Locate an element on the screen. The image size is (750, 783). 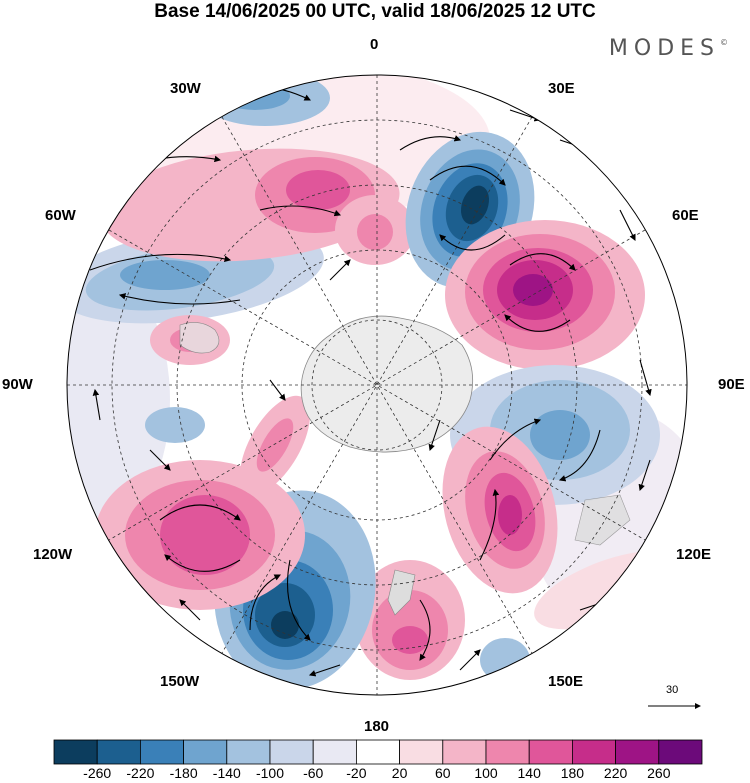
colorbar-tick-label: 20 is located at coordinates (399, 773).